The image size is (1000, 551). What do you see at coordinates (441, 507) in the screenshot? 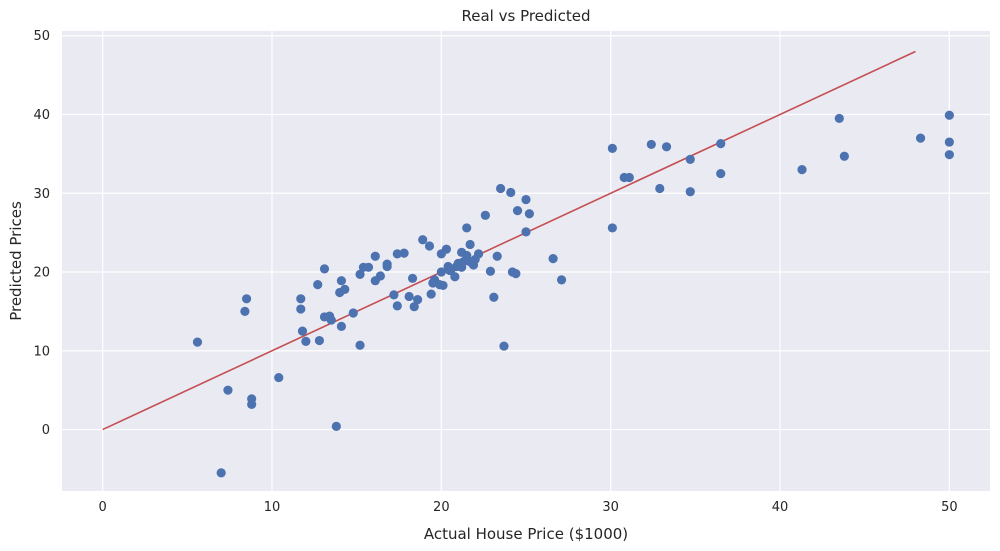
I see `x-tick-label: 20` at bounding box center [441, 507].